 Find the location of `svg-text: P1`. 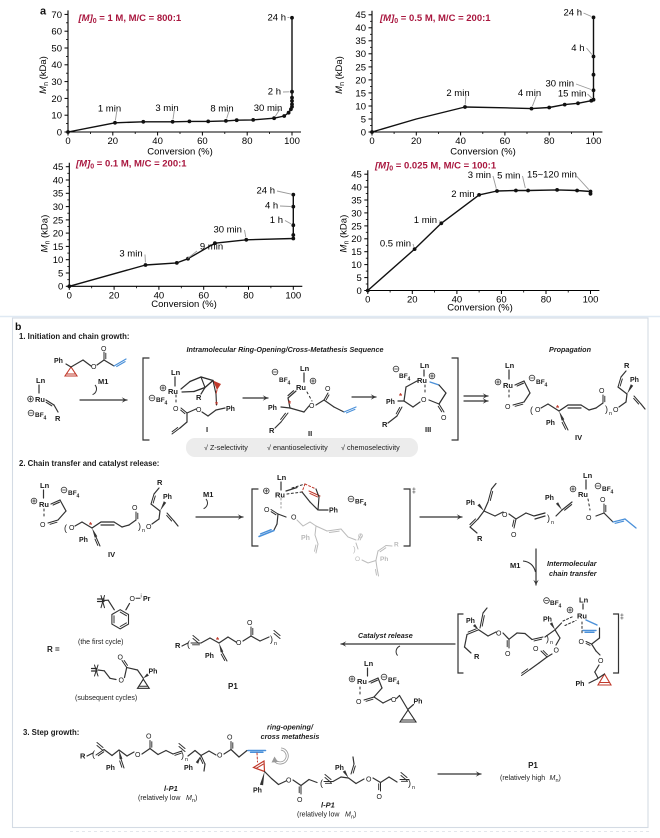

svg-text: P1 is located at coordinates (533, 765).